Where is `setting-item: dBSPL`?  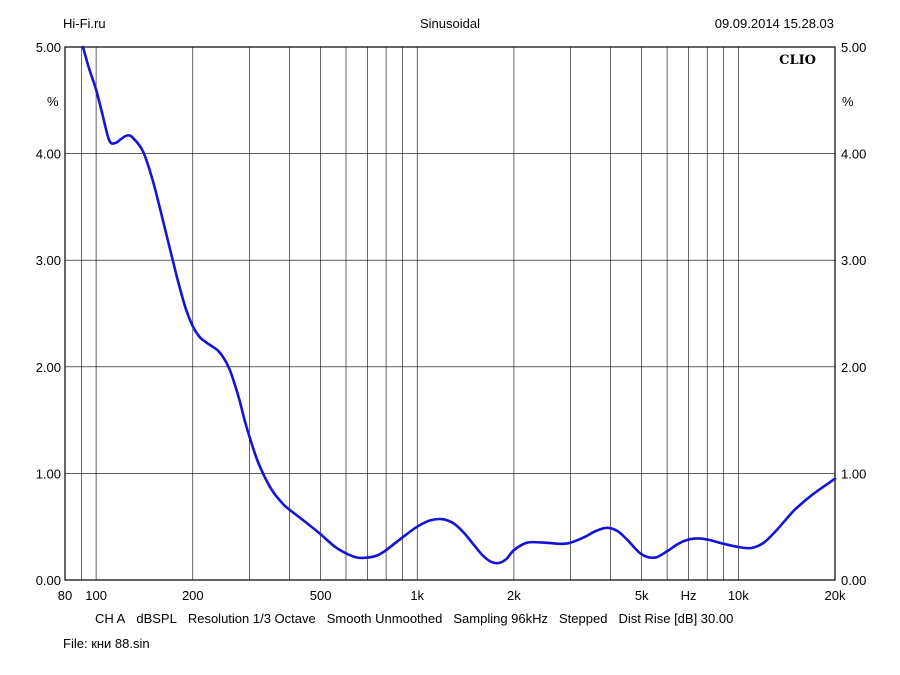 setting-item: dBSPL is located at coordinates (156, 618).